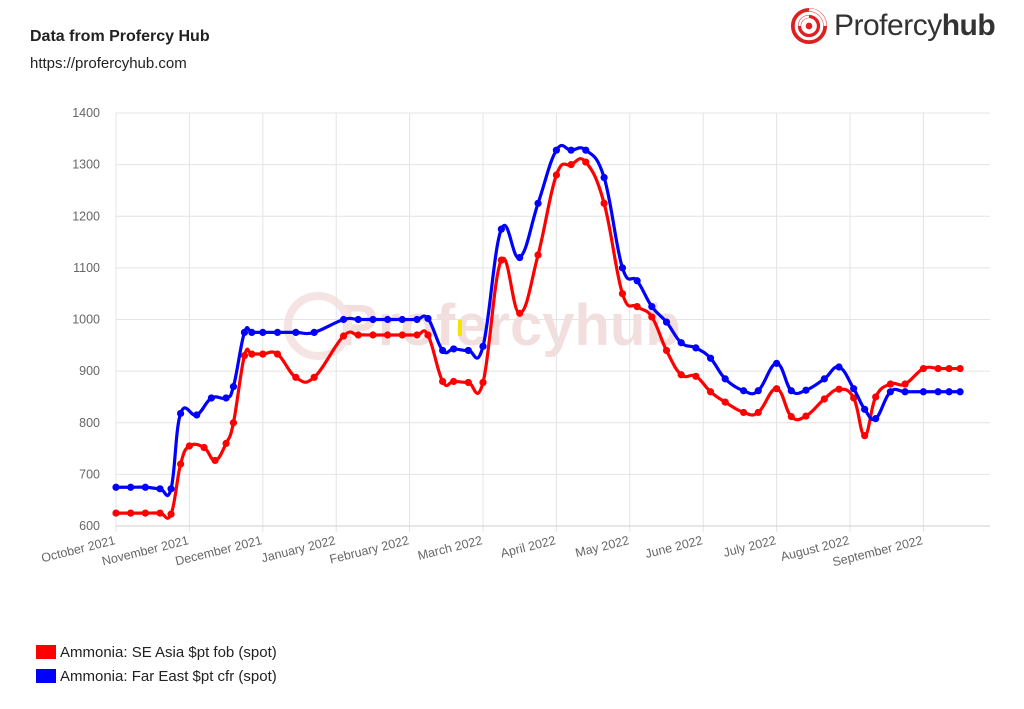  What do you see at coordinates (108, 63) in the screenshot?
I see `source-url: https://profercyhub.com` at bounding box center [108, 63].